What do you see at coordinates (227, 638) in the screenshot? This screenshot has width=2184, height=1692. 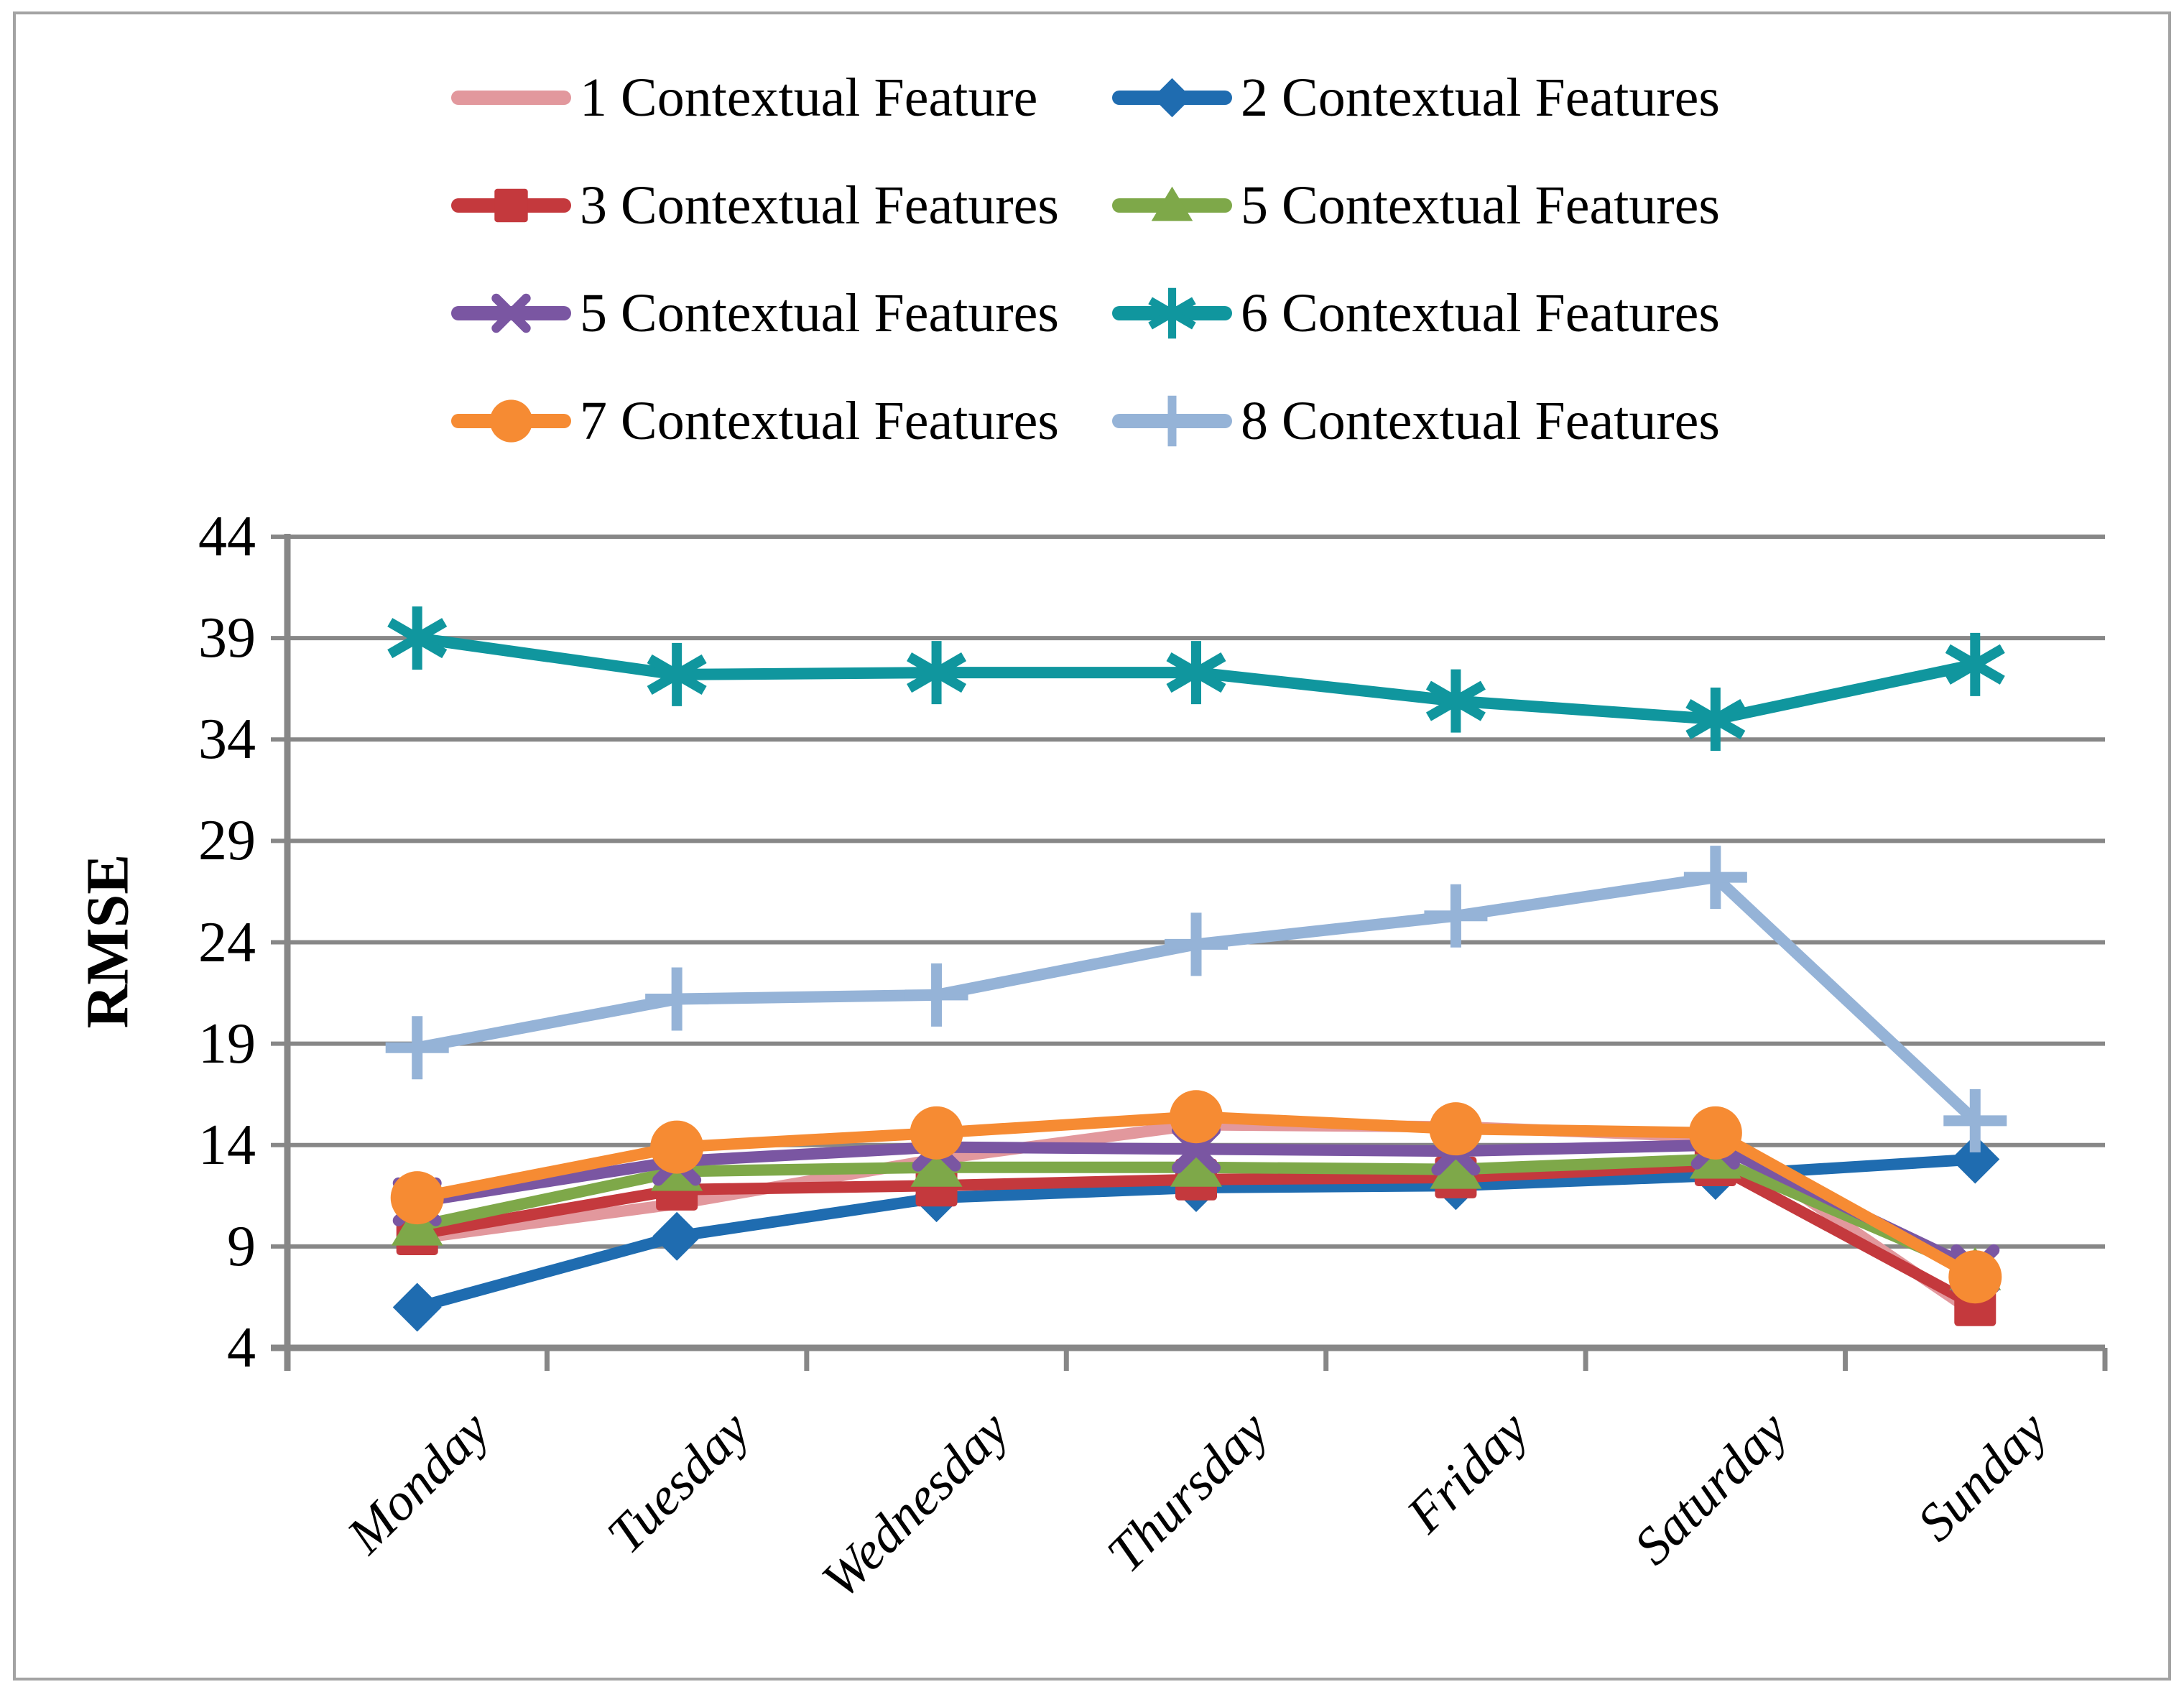 I see `y-tick-label-39: 39` at bounding box center [227, 638].